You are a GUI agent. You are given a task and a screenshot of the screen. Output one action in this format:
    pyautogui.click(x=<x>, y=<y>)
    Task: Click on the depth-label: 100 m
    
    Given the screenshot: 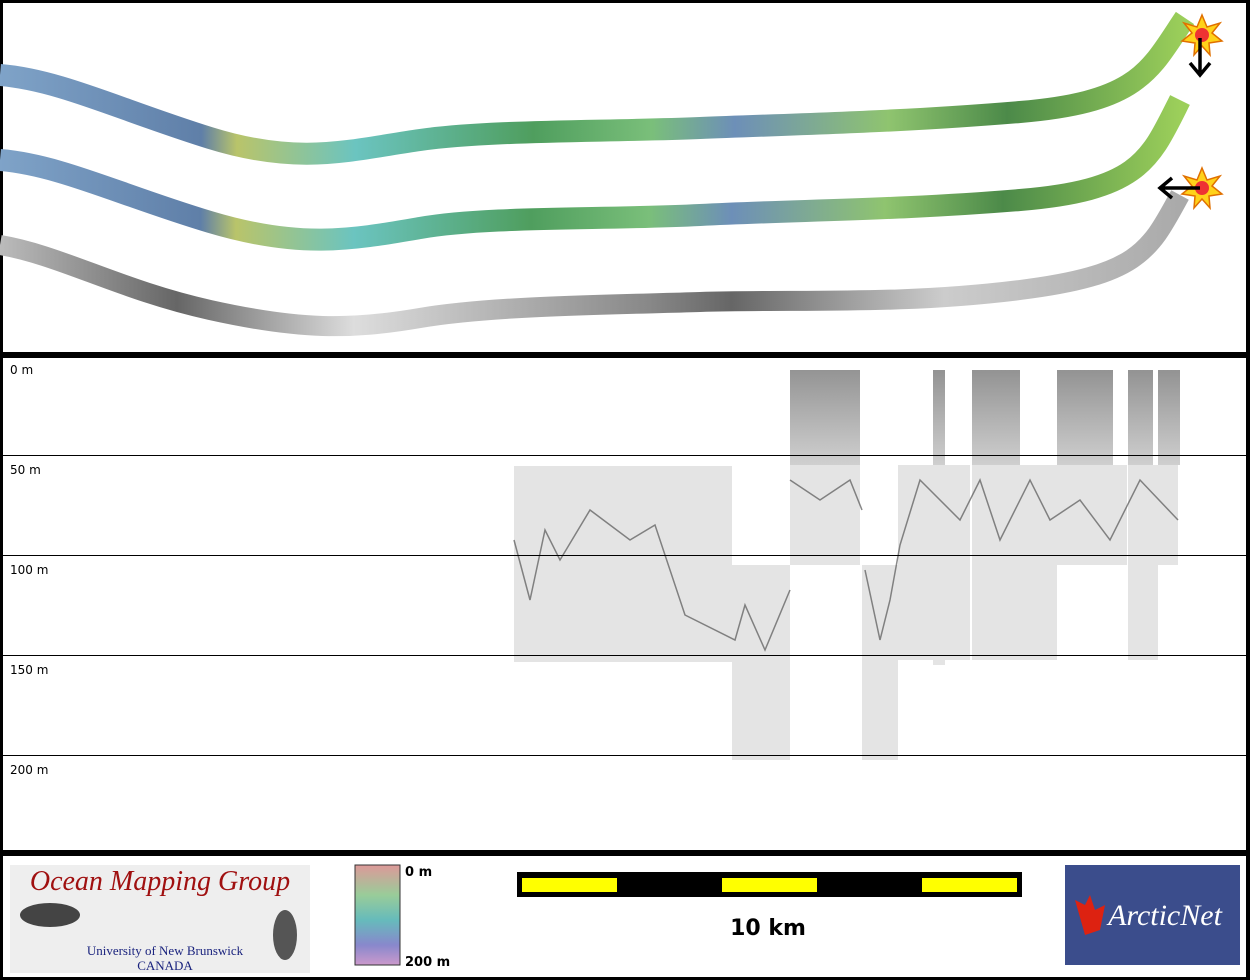 What is the action you would take?
    pyautogui.click(x=29, y=570)
    